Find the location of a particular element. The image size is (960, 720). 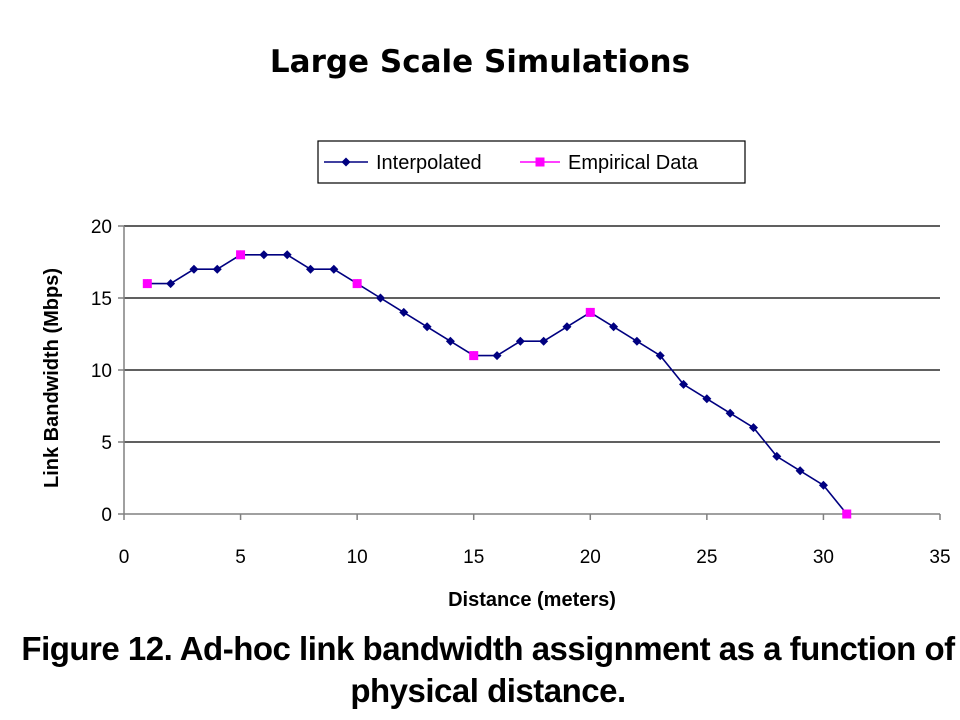

y-tick-label: 0 is located at coordinates (106, 515).